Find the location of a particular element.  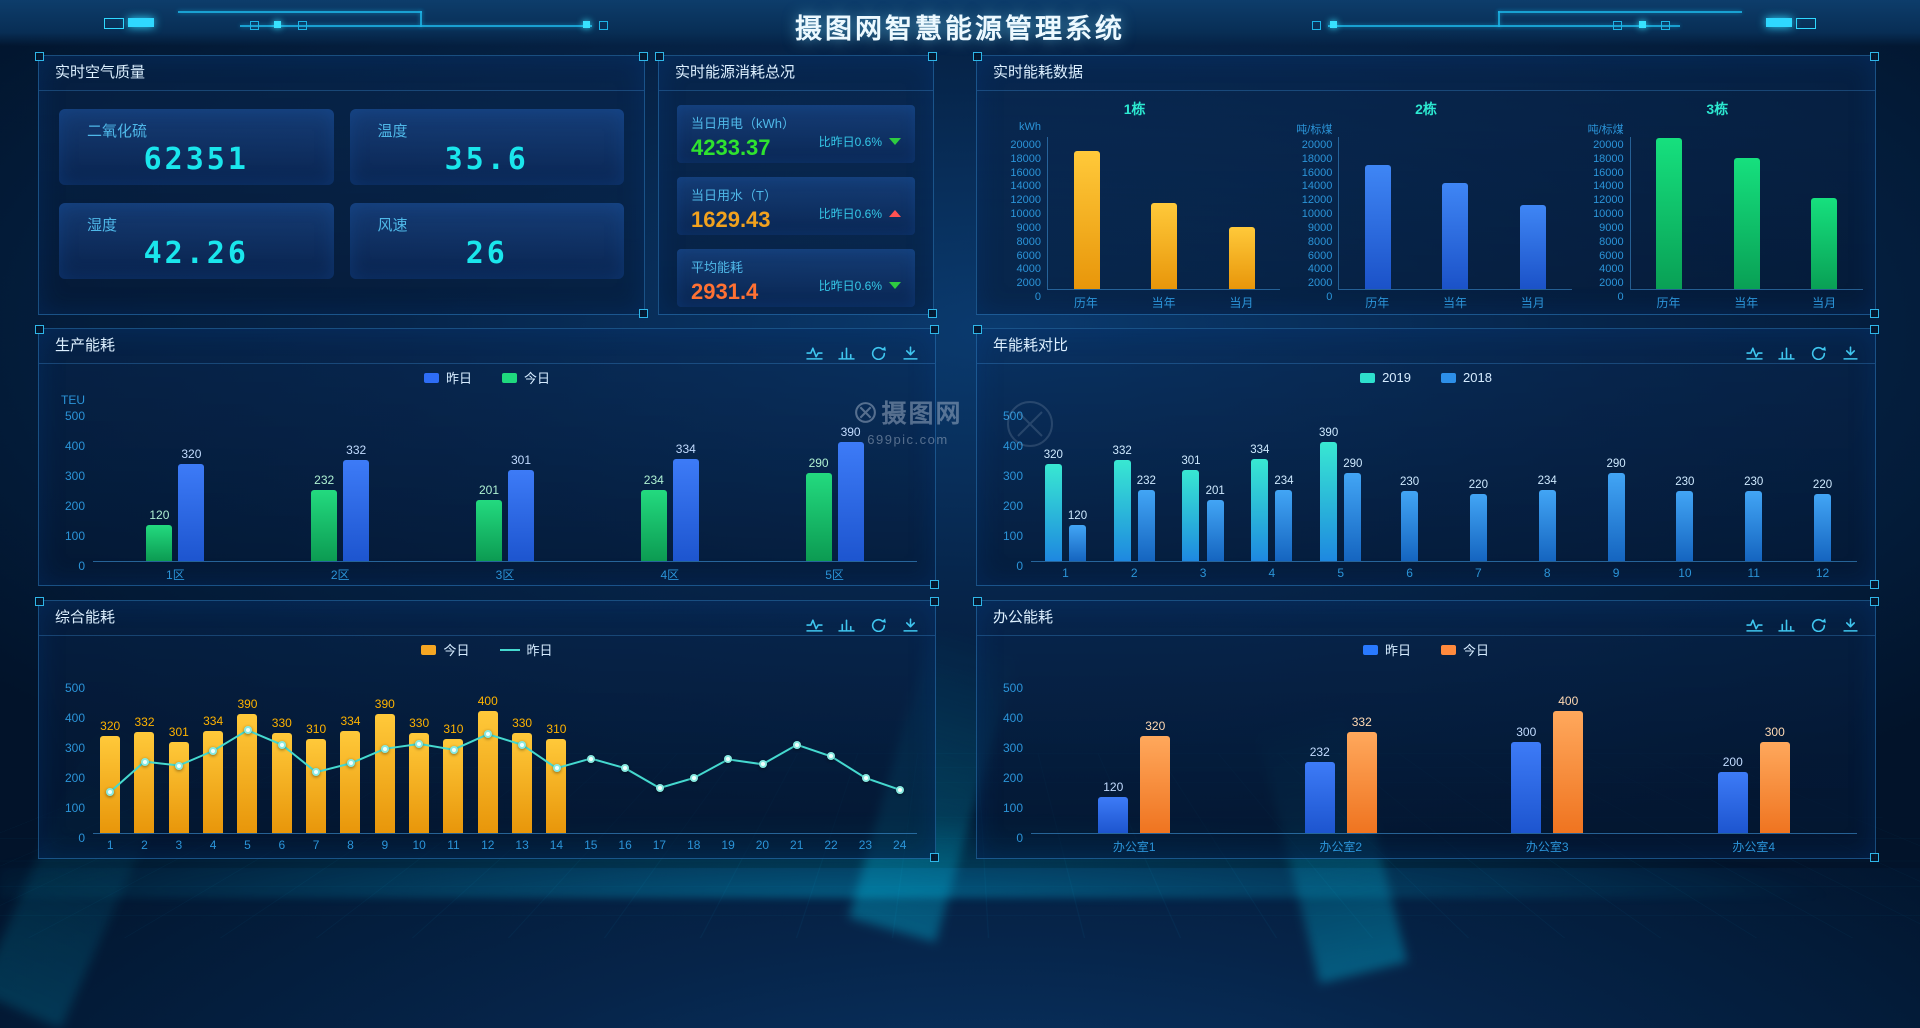

chart-legend: 昨日 今日 is located at coordinates (487, 377).